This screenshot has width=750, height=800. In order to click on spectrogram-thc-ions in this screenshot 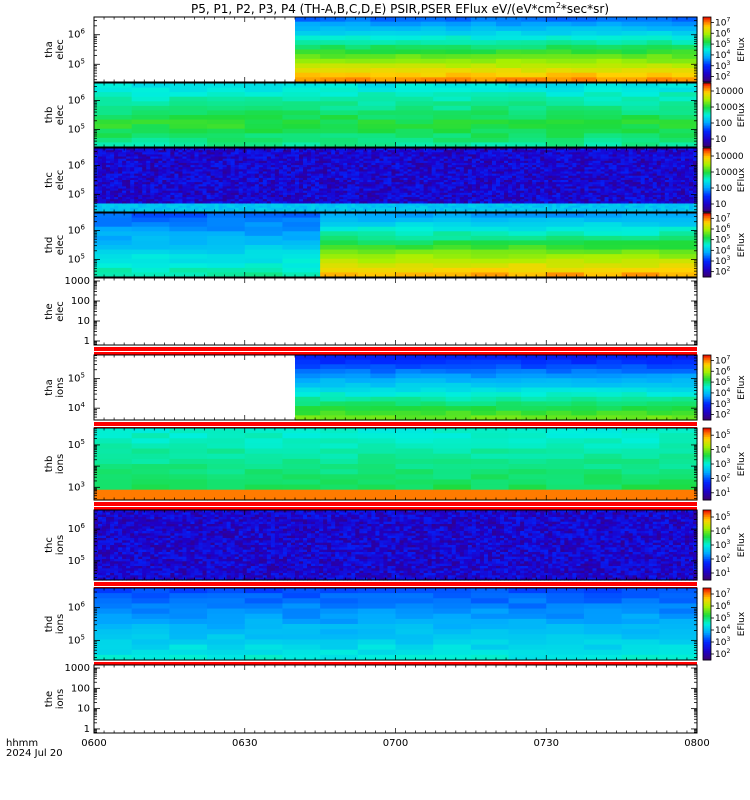, I will do `click(396, 545)`.